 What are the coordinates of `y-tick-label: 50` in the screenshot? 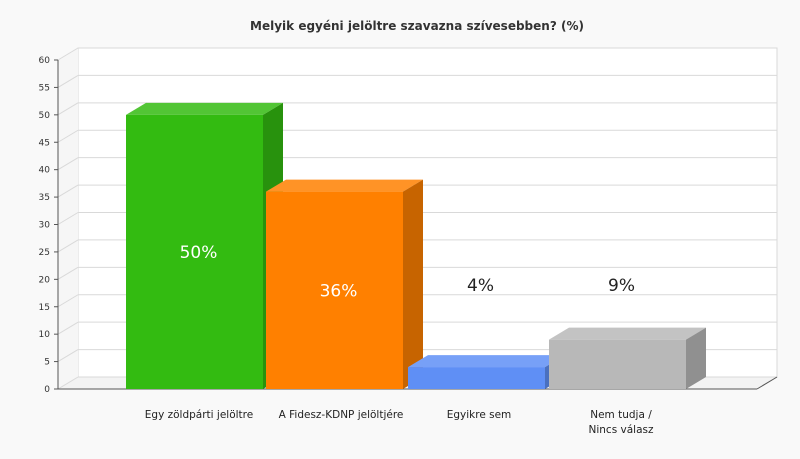 It's located at (45, 116).